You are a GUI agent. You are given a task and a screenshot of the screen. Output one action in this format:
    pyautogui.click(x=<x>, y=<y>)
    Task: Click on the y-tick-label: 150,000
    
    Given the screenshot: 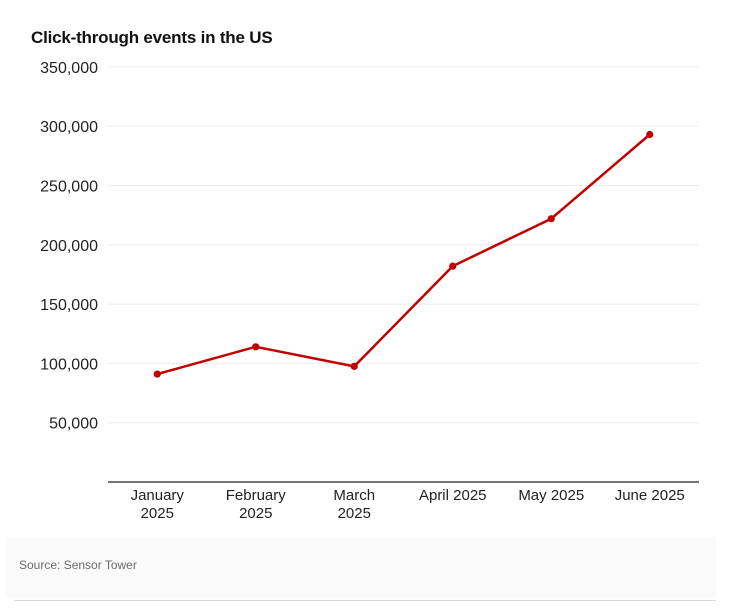 What is the action you would take?
    pyautogui.click(x=69, y=305)
    